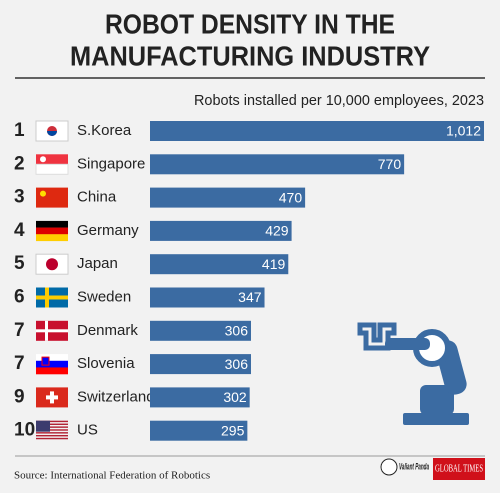 This screenshot has height=493, width=500. Describe the element at coordinates (274, 264) in the screenshot. I see `value-label: 419` at that location.